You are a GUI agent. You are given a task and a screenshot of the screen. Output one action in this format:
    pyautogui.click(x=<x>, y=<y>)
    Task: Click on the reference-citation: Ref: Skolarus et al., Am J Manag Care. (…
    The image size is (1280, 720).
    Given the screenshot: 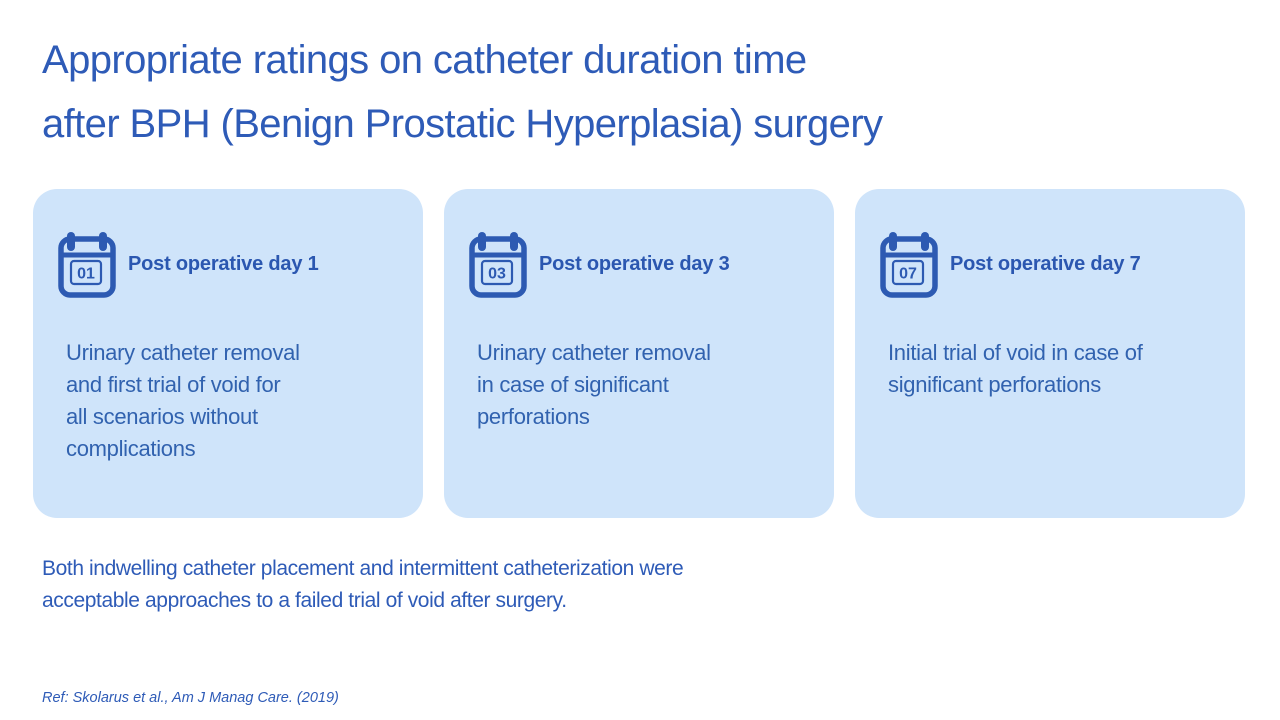 What is the action you would take?
    pyautogui.click(x=190, y=698)
    